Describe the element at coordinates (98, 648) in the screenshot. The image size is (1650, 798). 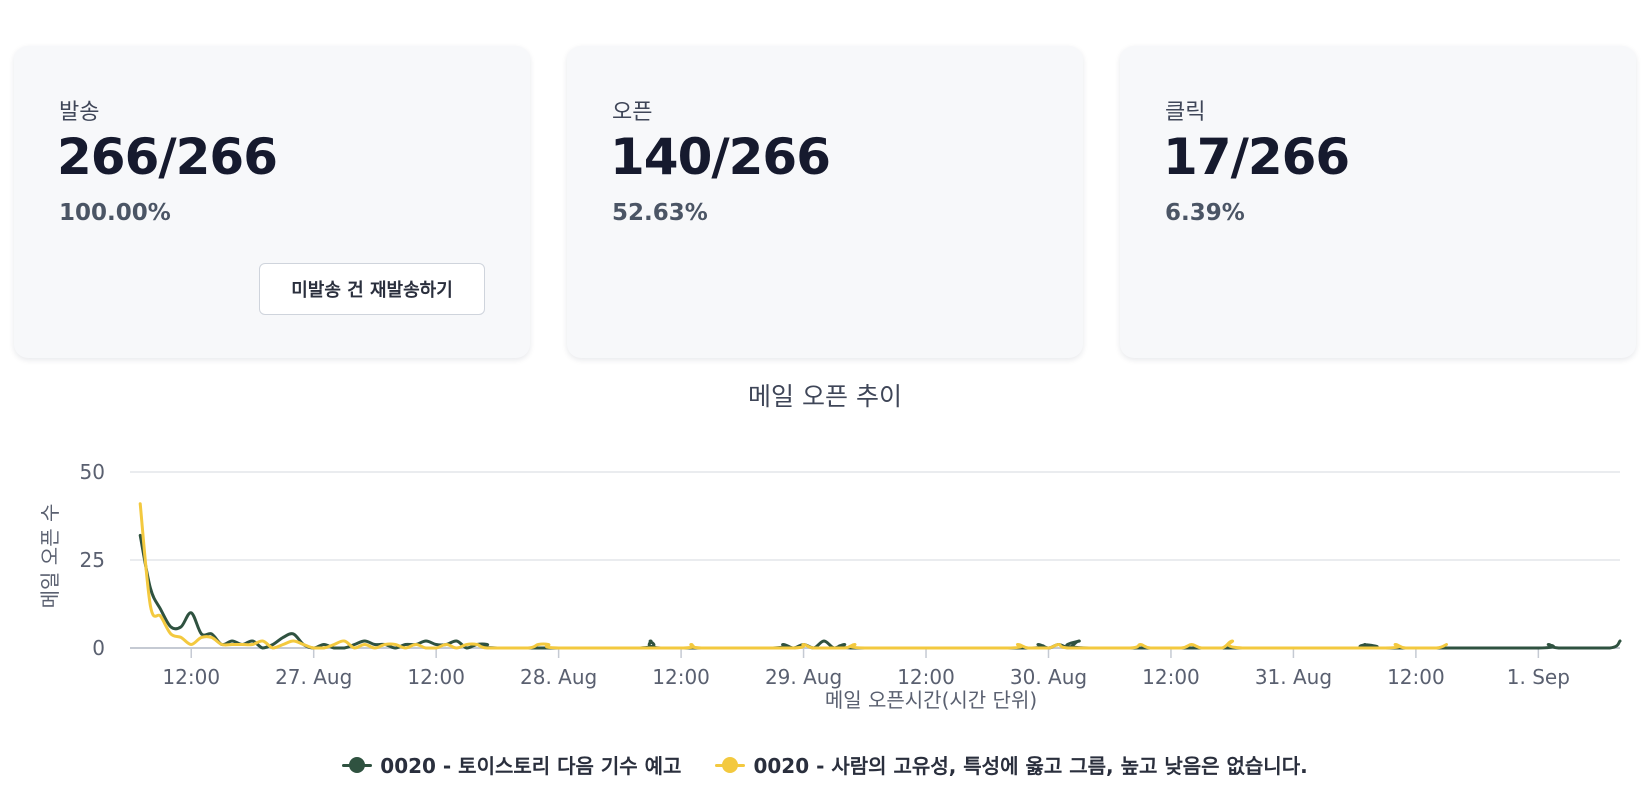
I see `y-tick-label: 0` at that location.